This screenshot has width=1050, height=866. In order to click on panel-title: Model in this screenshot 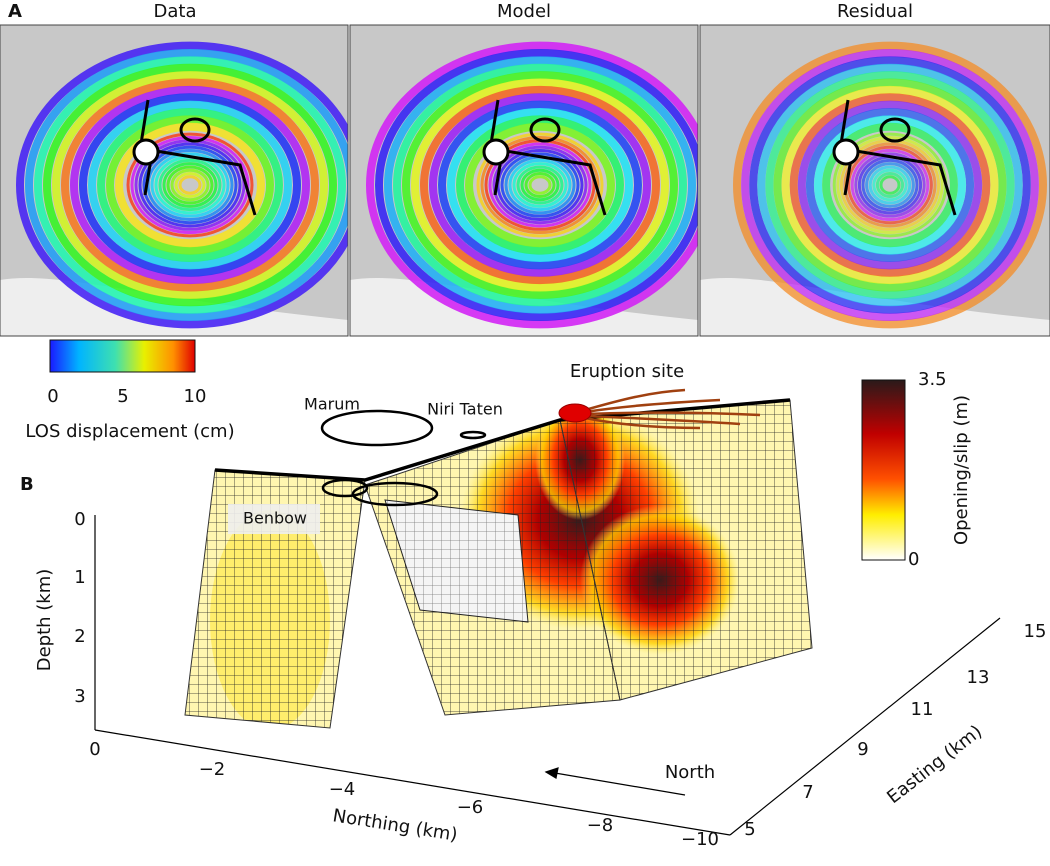, I will do `click(524, 11)`.